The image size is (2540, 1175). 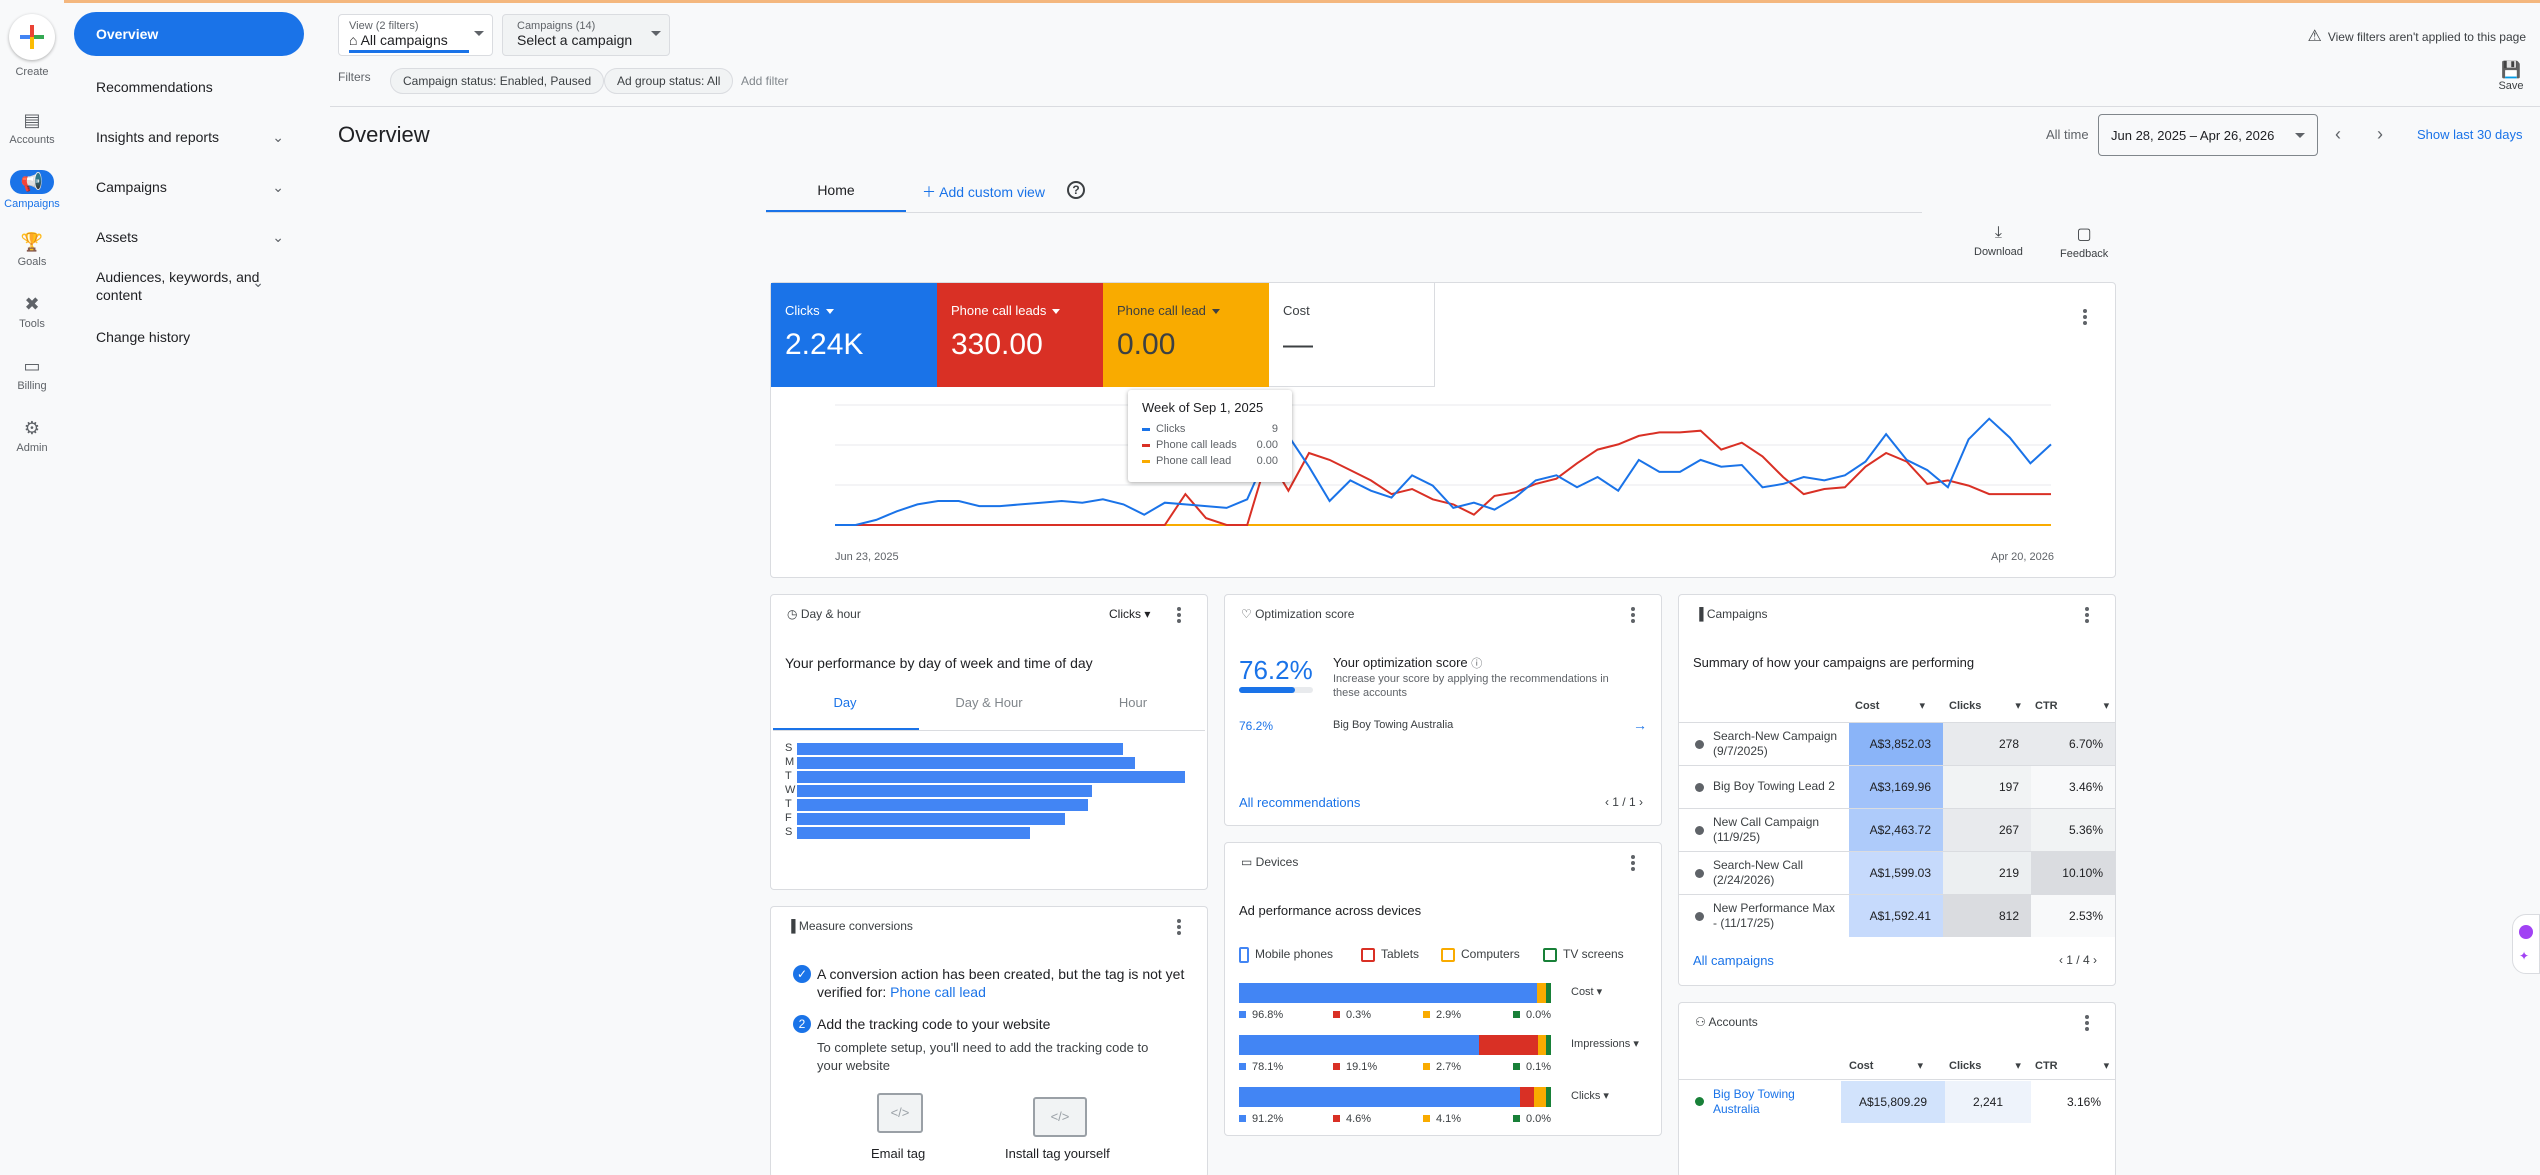 I want to click on nav-item-audiences: Audiences, keywords, and content ⌄, so click(x=180, y=286).